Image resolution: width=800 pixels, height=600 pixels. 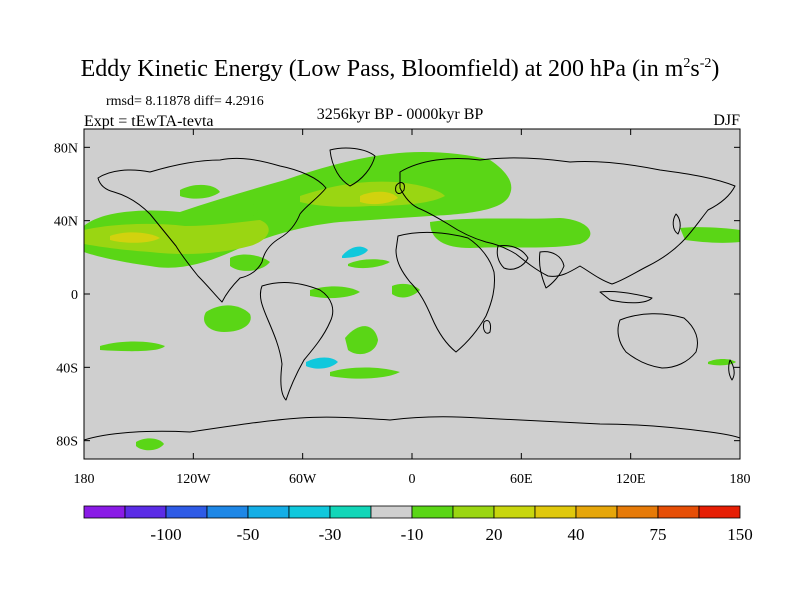 What do you see at coordinates (185, 101) in the screenshot?
I see `stats-text: rmsd= 8.11878 diff= 4.2916` at bounding box center [185, 101].